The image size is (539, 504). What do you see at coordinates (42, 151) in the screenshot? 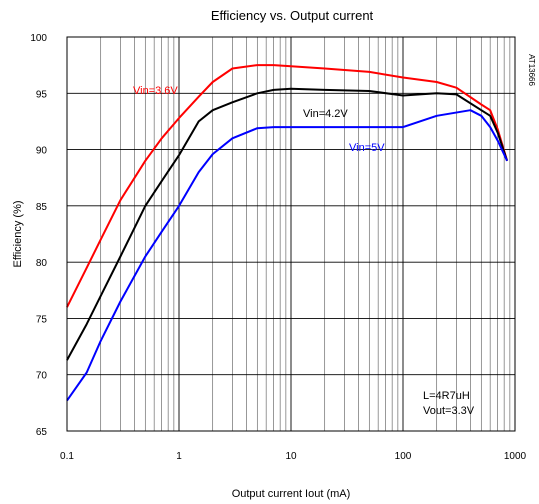
I see `y-tick-label: 90` at bounding box center [42, 151].